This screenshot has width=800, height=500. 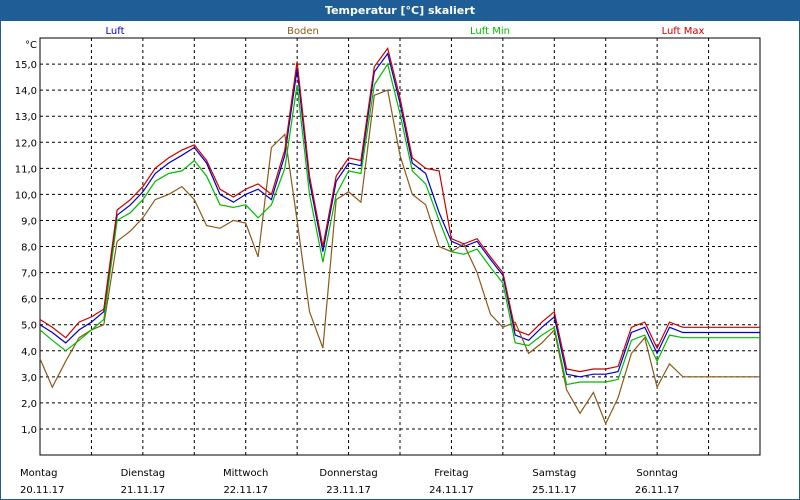 I want to click on x-date-label: 21.11.17, so click(x=143, y=490).